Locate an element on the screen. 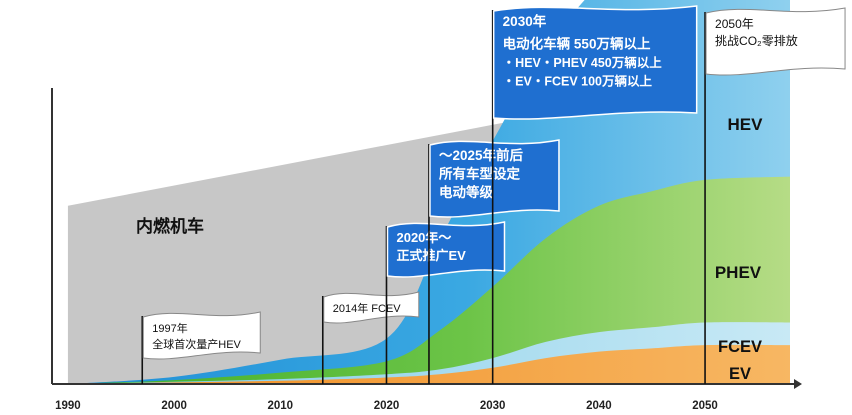  x-tick-label: 2010 is located at coordinates (281, 406).